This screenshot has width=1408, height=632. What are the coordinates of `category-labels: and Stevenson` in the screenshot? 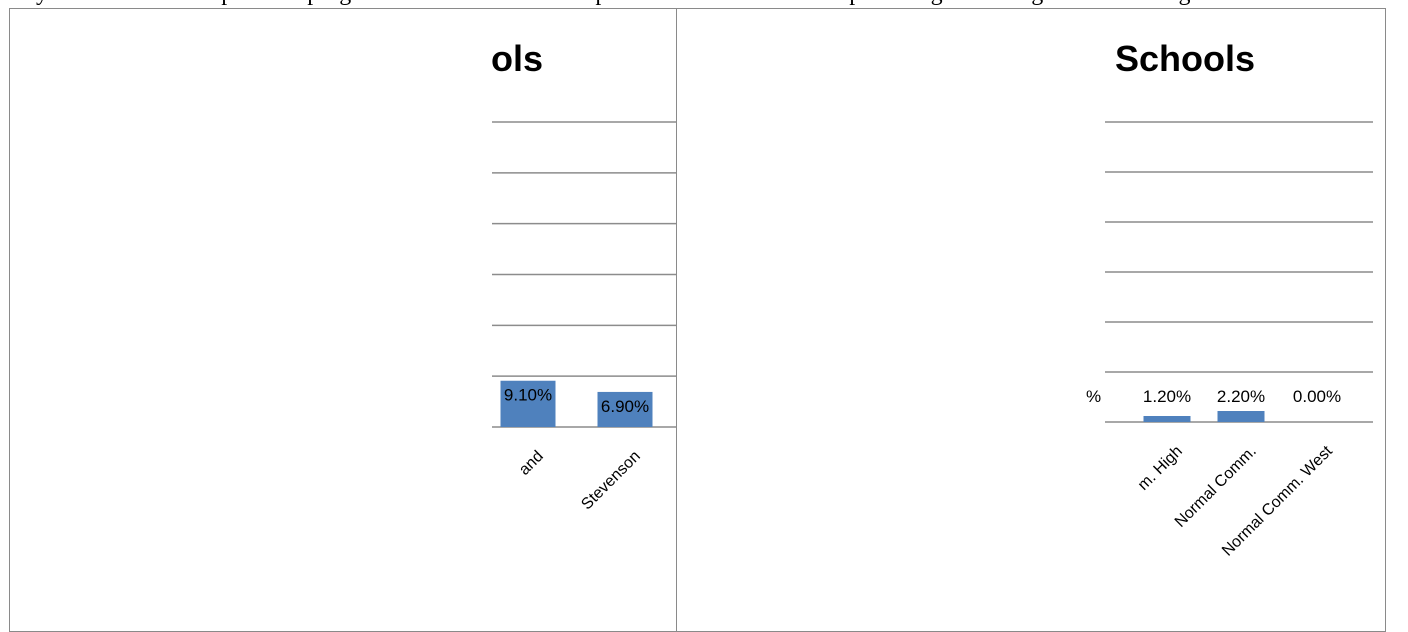 It's located at (580, 480).